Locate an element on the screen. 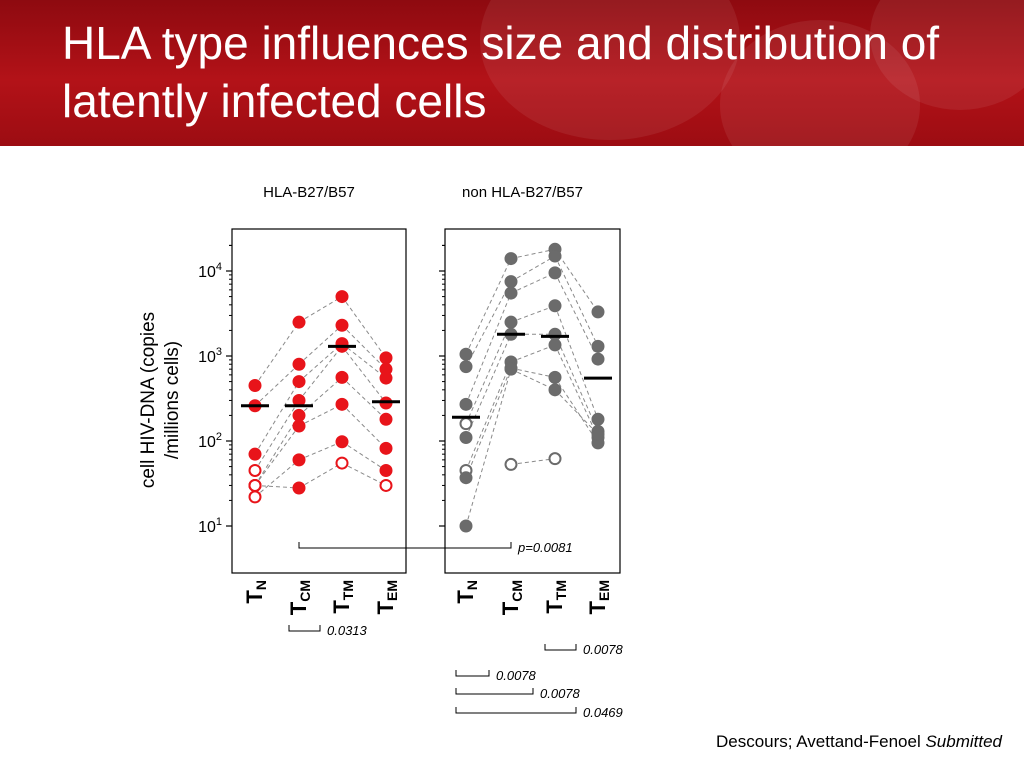  y-tick-label: 10⁴ is located at coordinates (210, 271).